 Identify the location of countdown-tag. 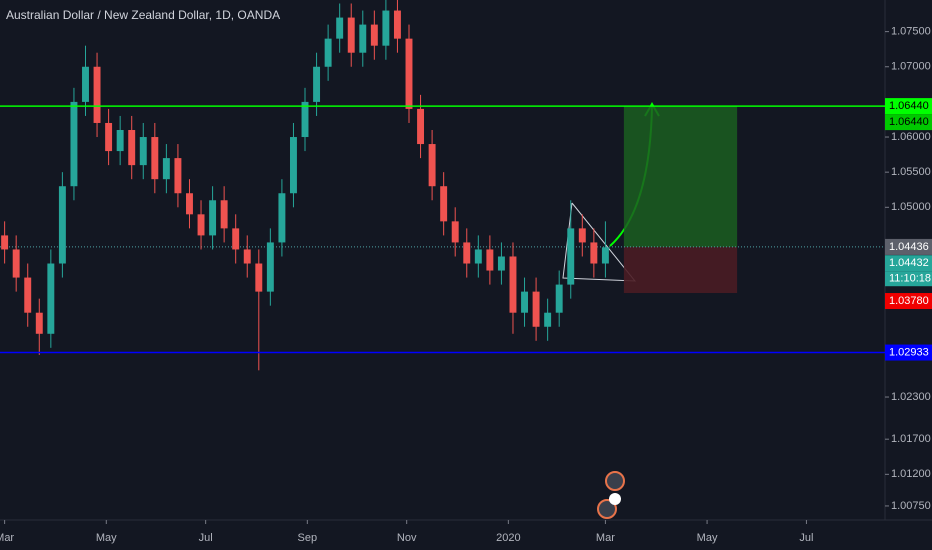
(908, 279).